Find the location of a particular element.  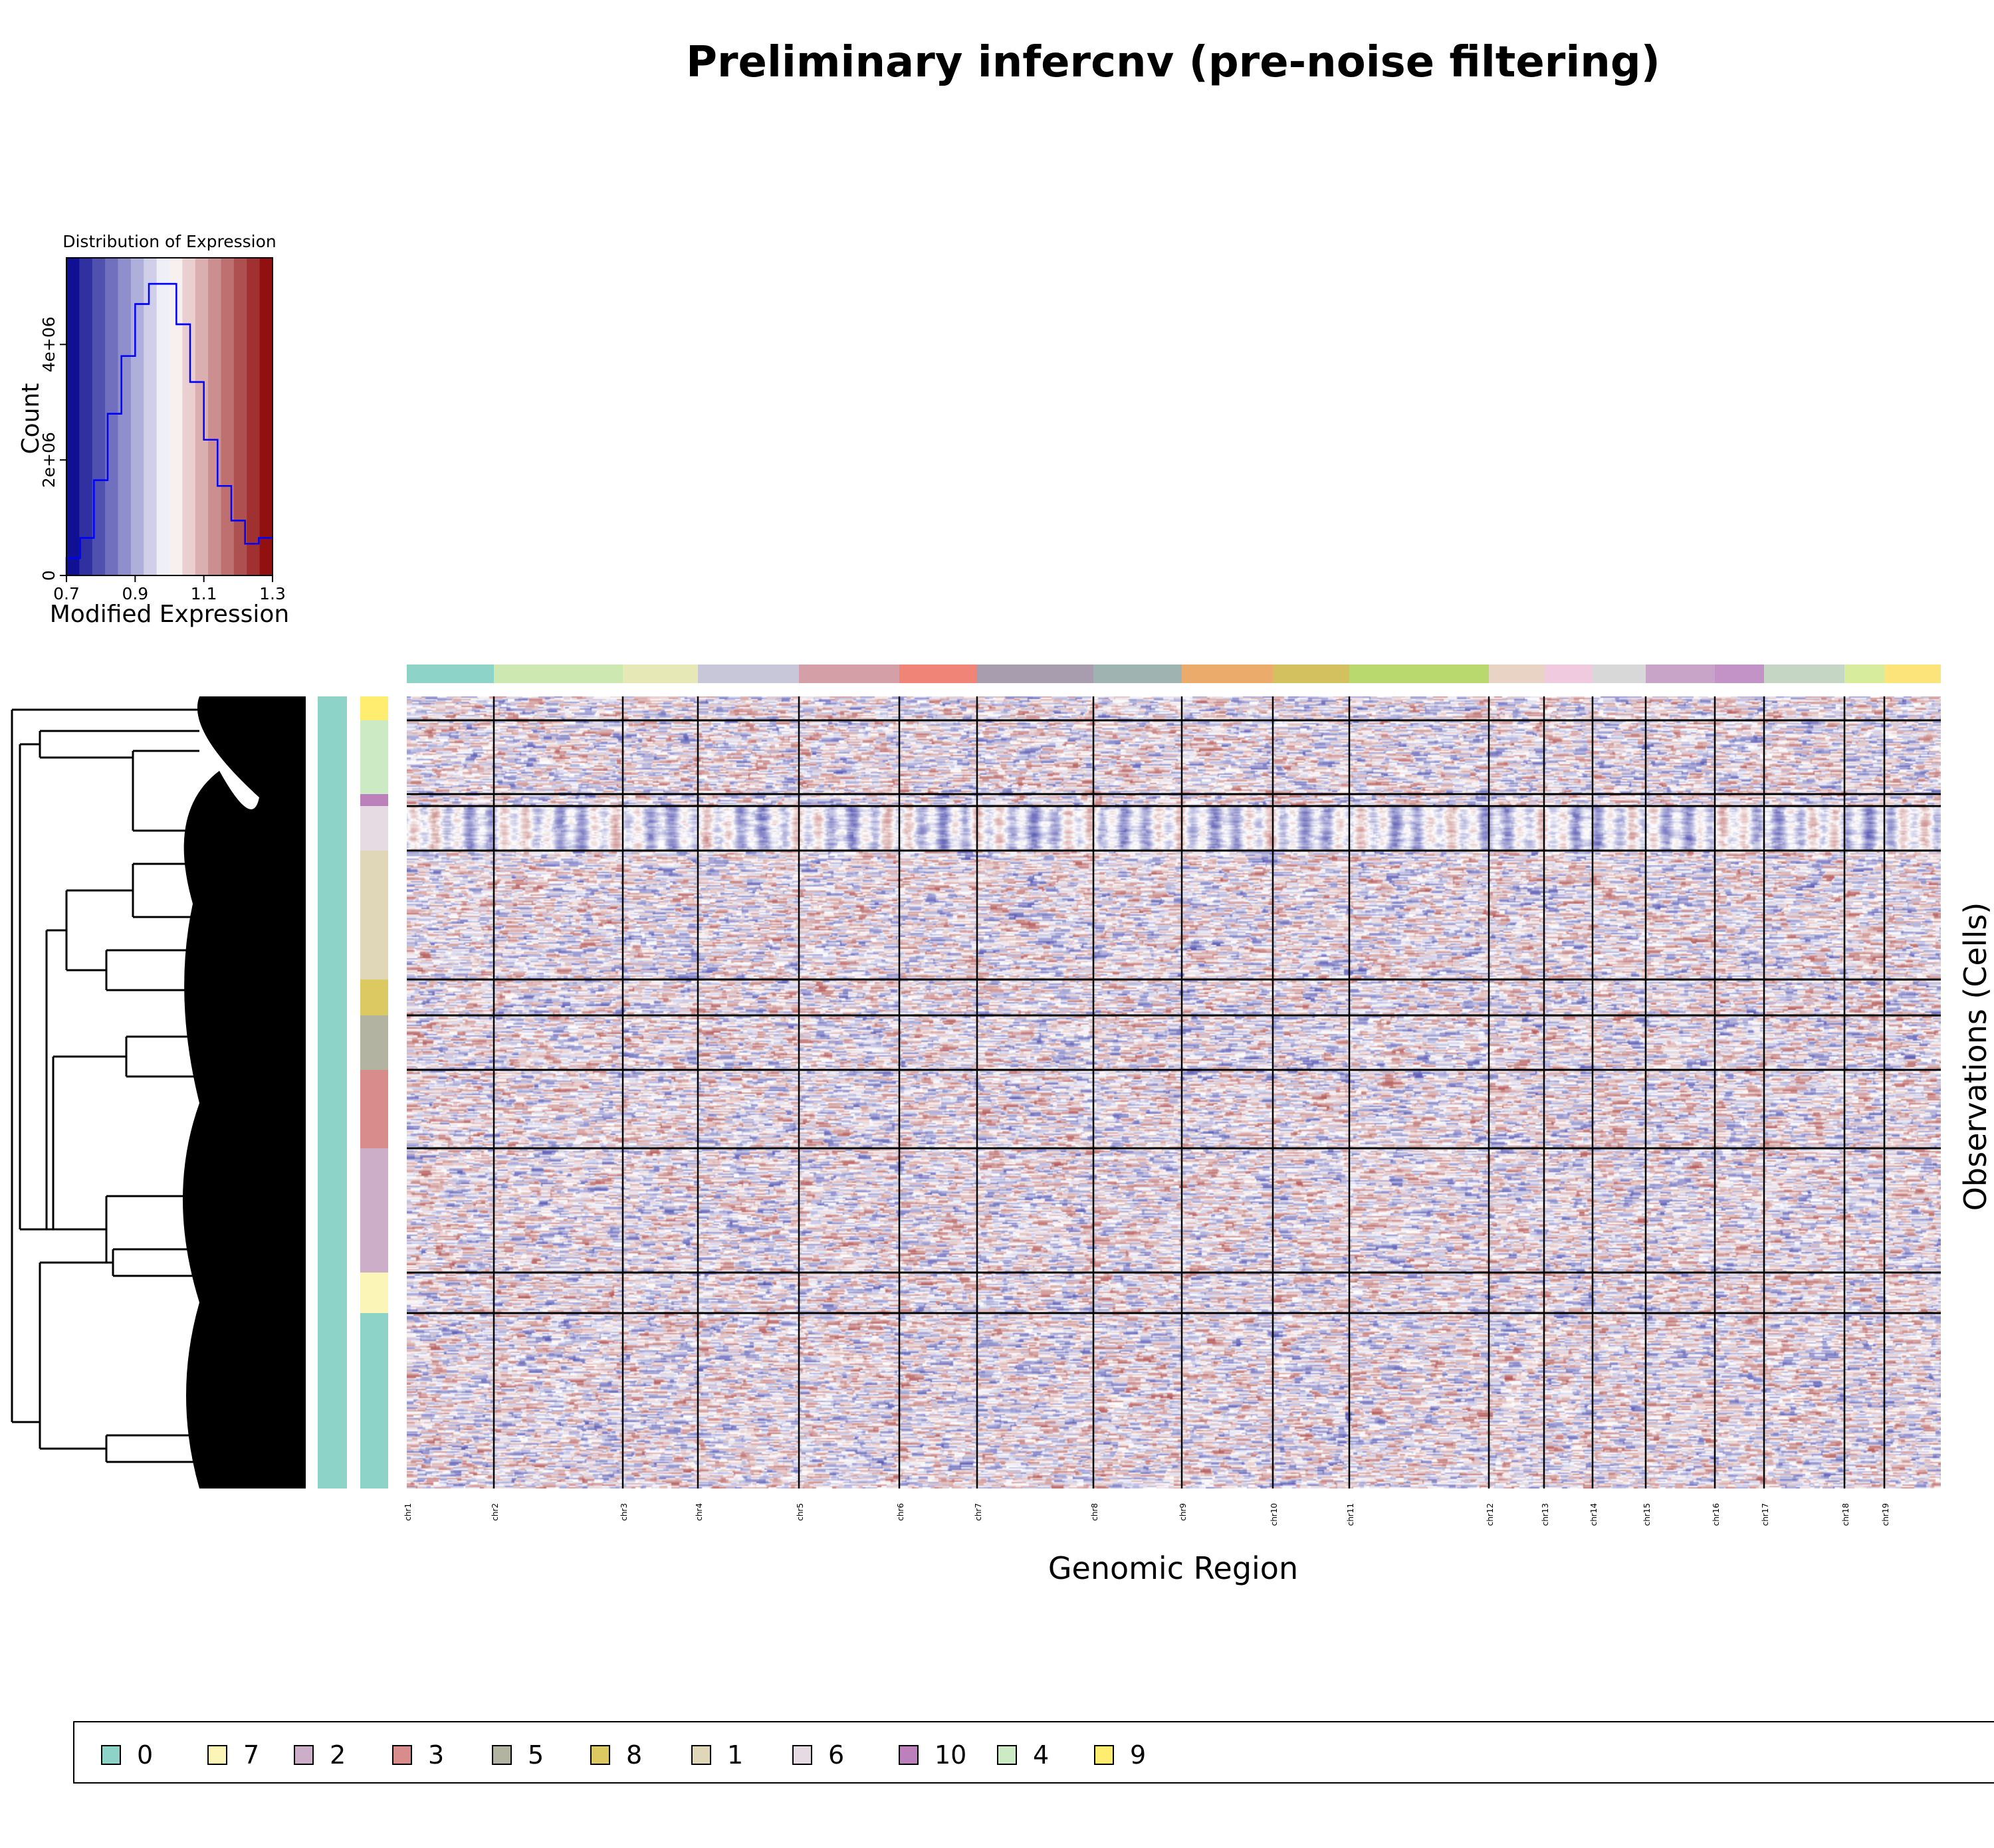

chromosome-label: chr13 is located at coordinates (1545, 1515).